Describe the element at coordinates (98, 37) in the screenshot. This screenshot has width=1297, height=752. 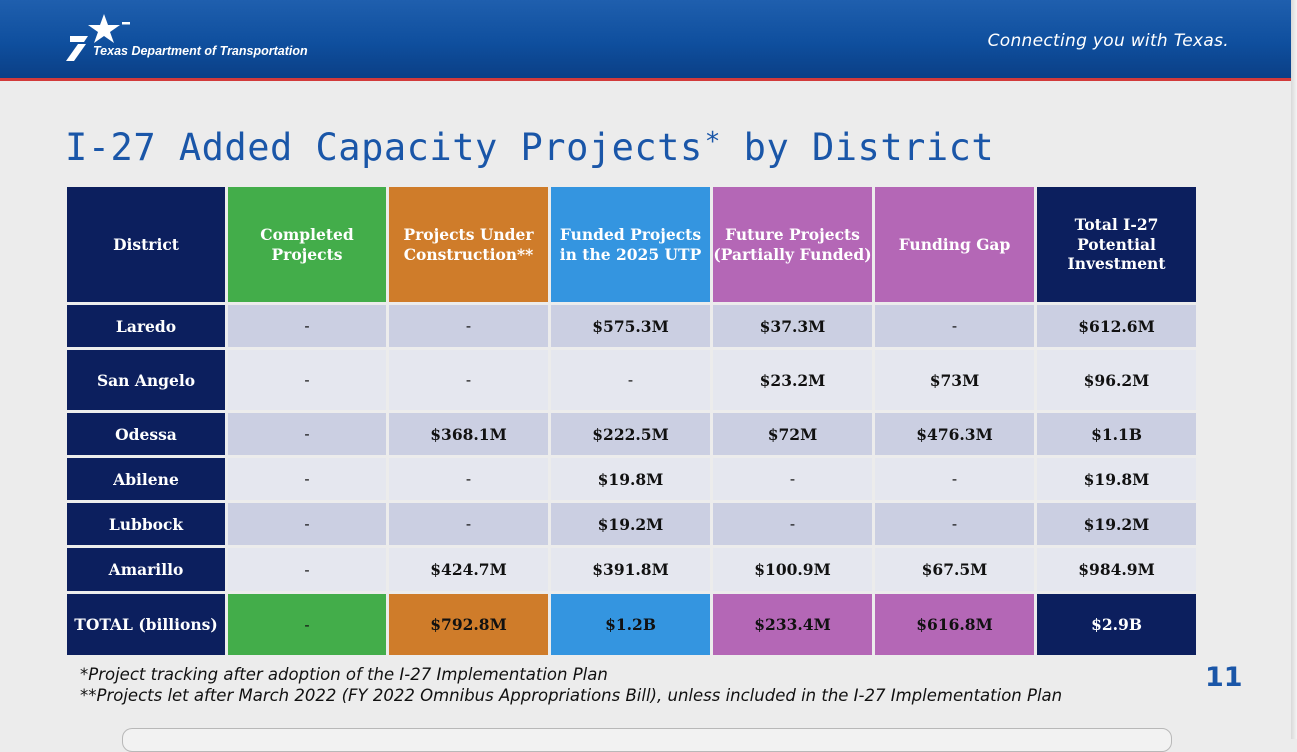
I see `star-flag-icon` at that location.